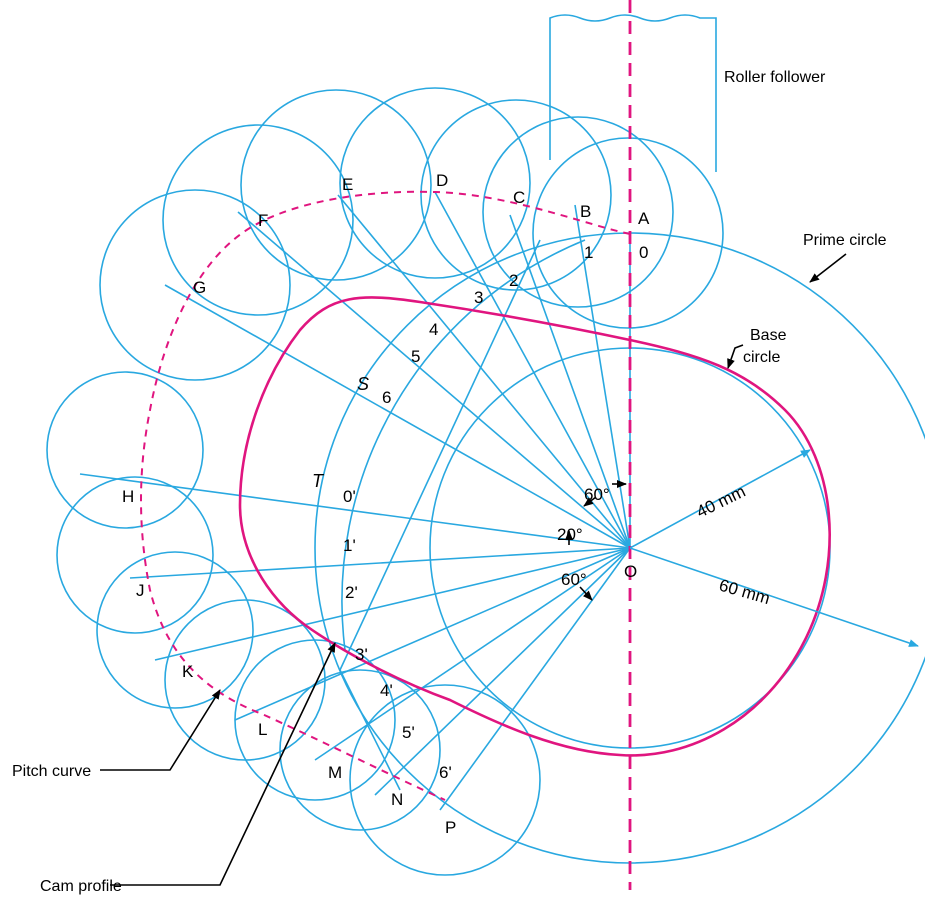  Describe the element at coordinates (363, 384) in the screenshot. I see `label-s: S` at that location.